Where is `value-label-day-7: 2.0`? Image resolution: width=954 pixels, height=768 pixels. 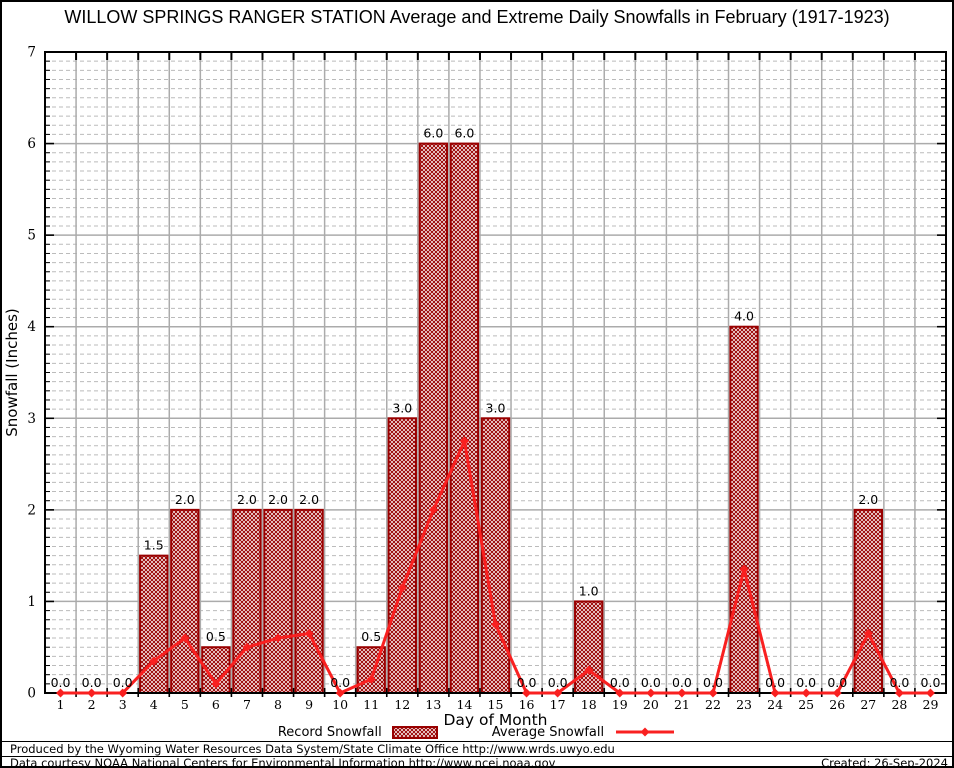 value-label-day-7: 2.0 is located at coordinates (247, 499).